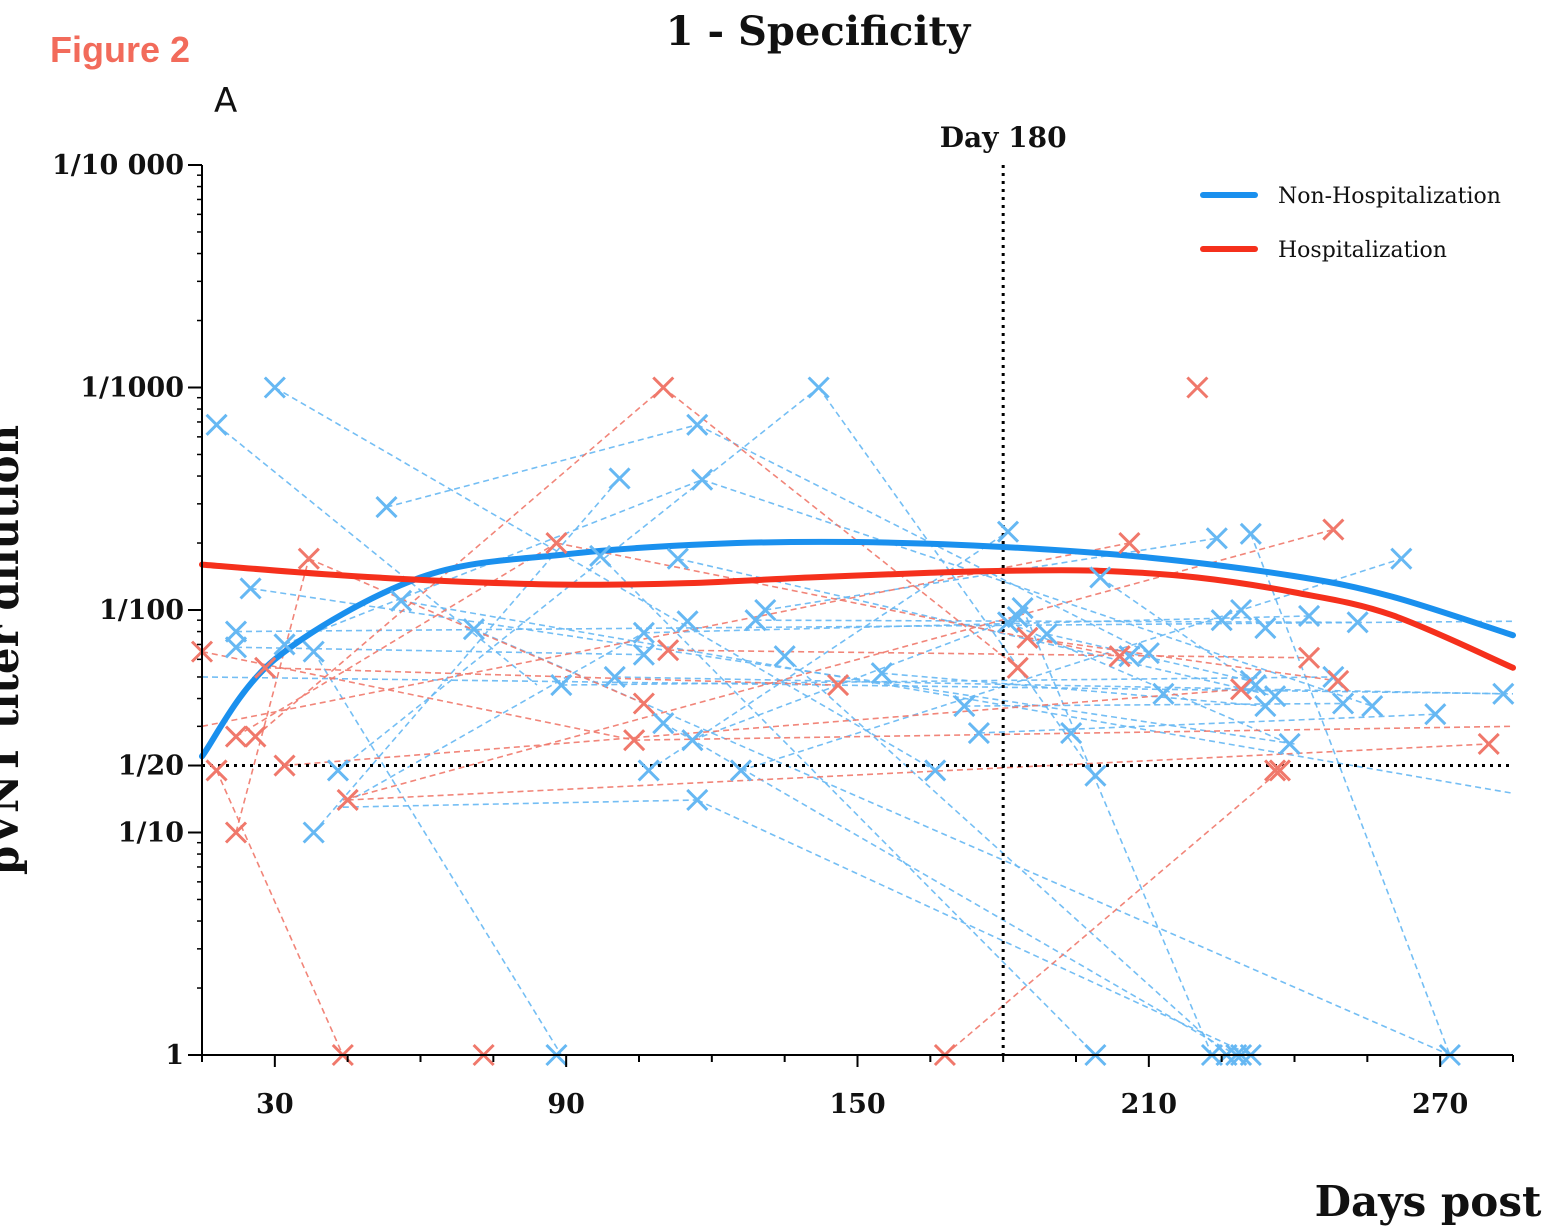  Describe the element at coordinates (819, 31) in the screenshot. I see `chart-title: 1 - Specificity` at that location.